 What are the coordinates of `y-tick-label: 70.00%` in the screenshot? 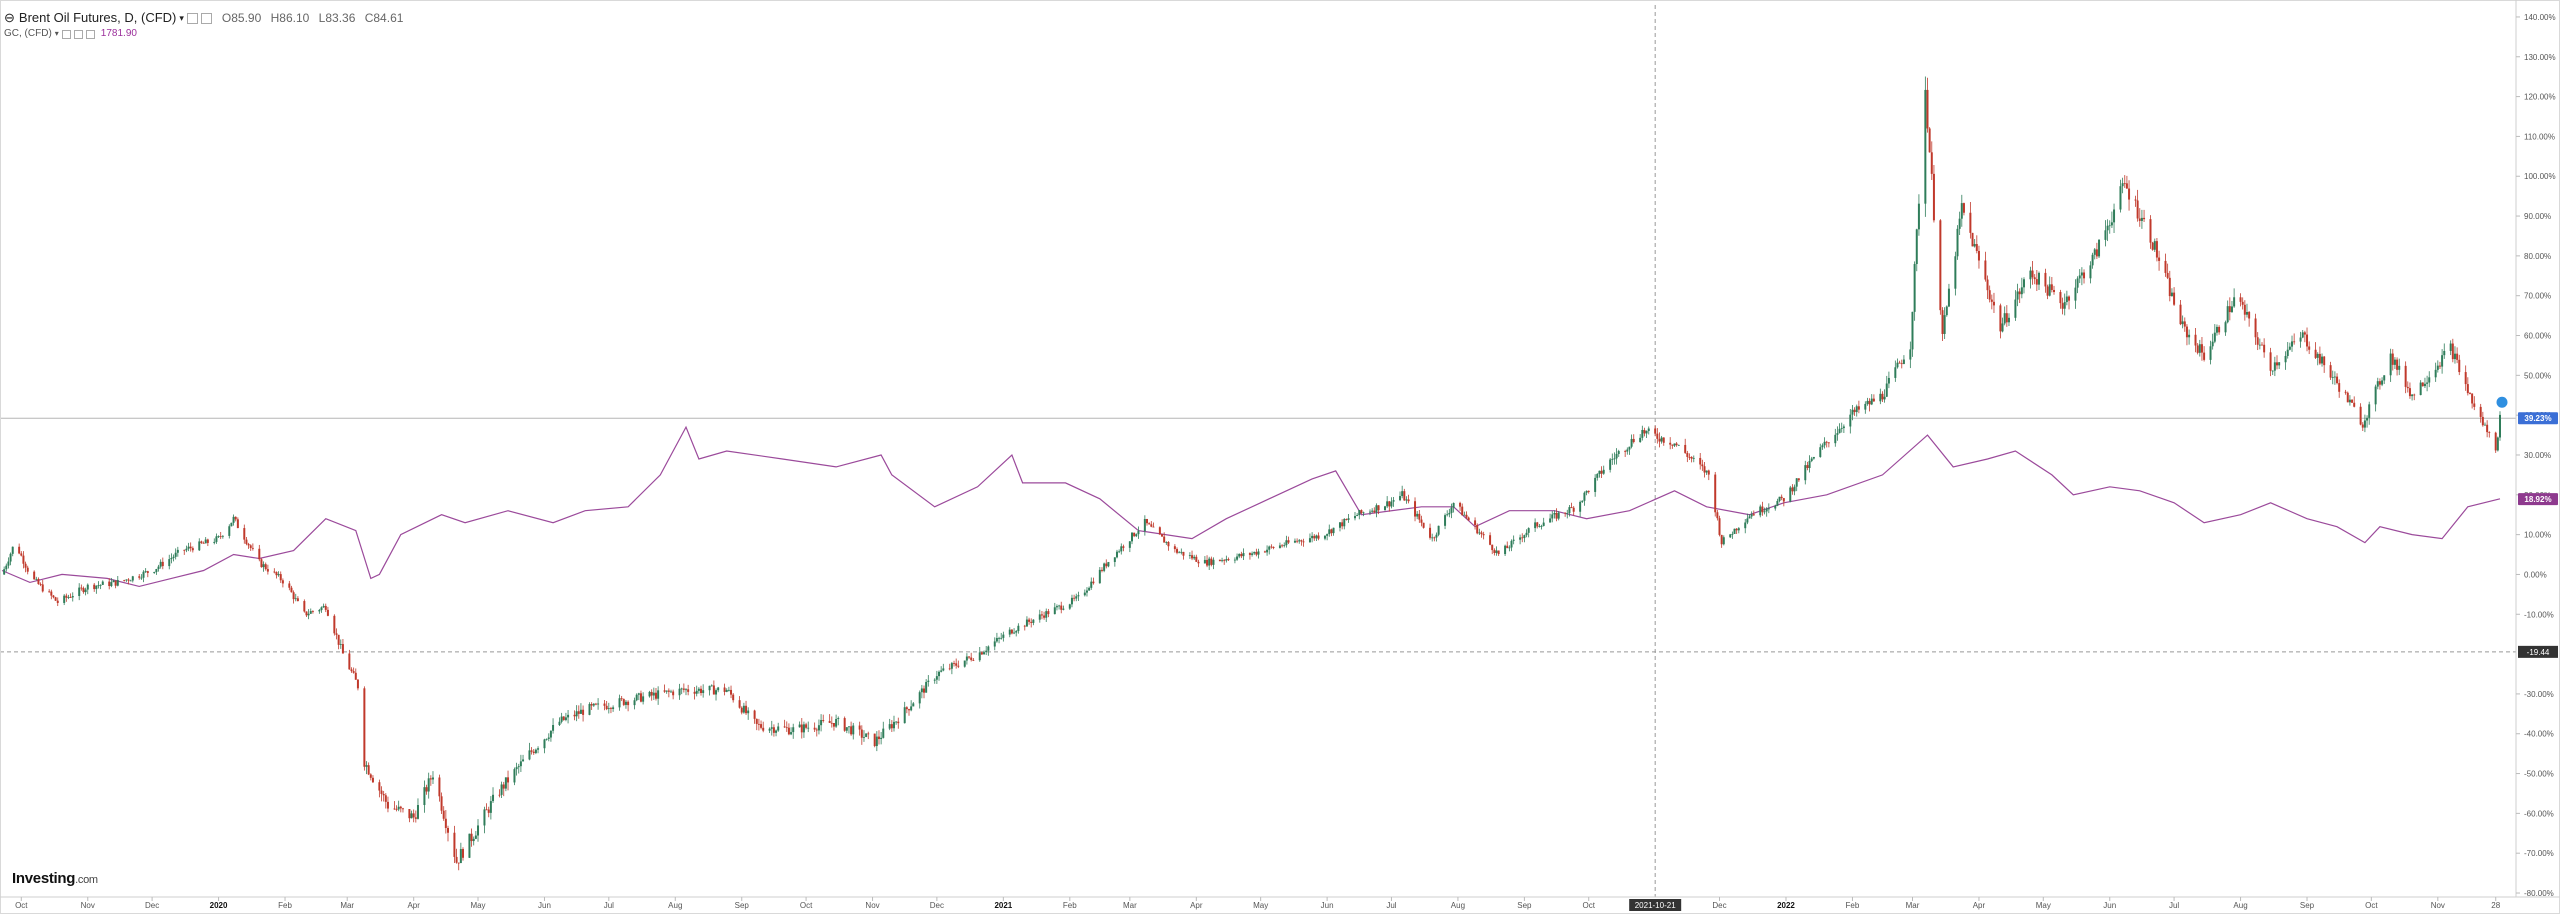 It's located at (2537, 296).